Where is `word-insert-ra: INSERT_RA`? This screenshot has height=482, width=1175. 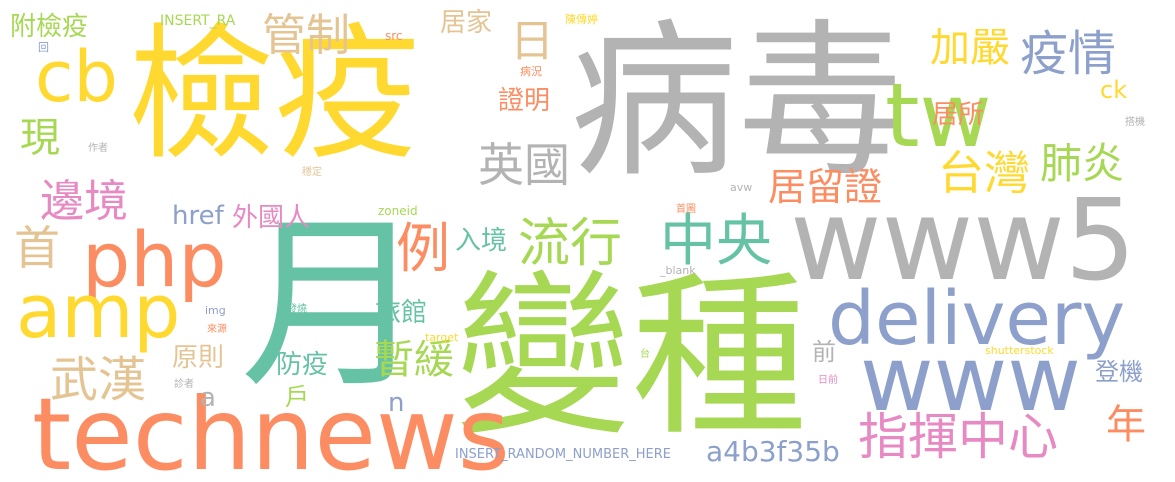
word-insert-ra: INSERT_RA is located at coordinates (198, 21).